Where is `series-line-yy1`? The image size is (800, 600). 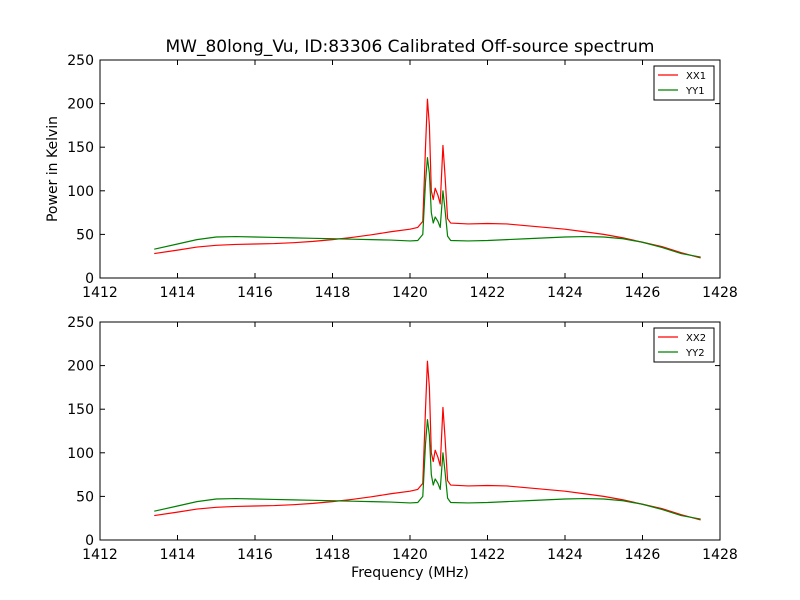 series-line-yy1 is located at coordinates (427, 207).